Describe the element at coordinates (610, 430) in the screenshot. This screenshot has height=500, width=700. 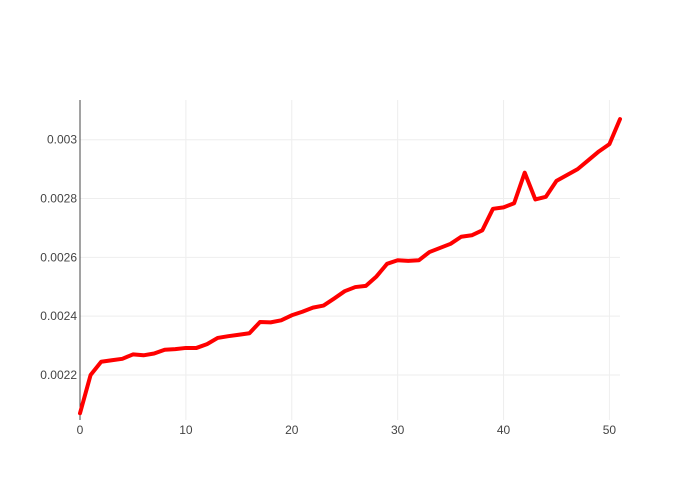
I see `x-tick-label: 50` at that location.